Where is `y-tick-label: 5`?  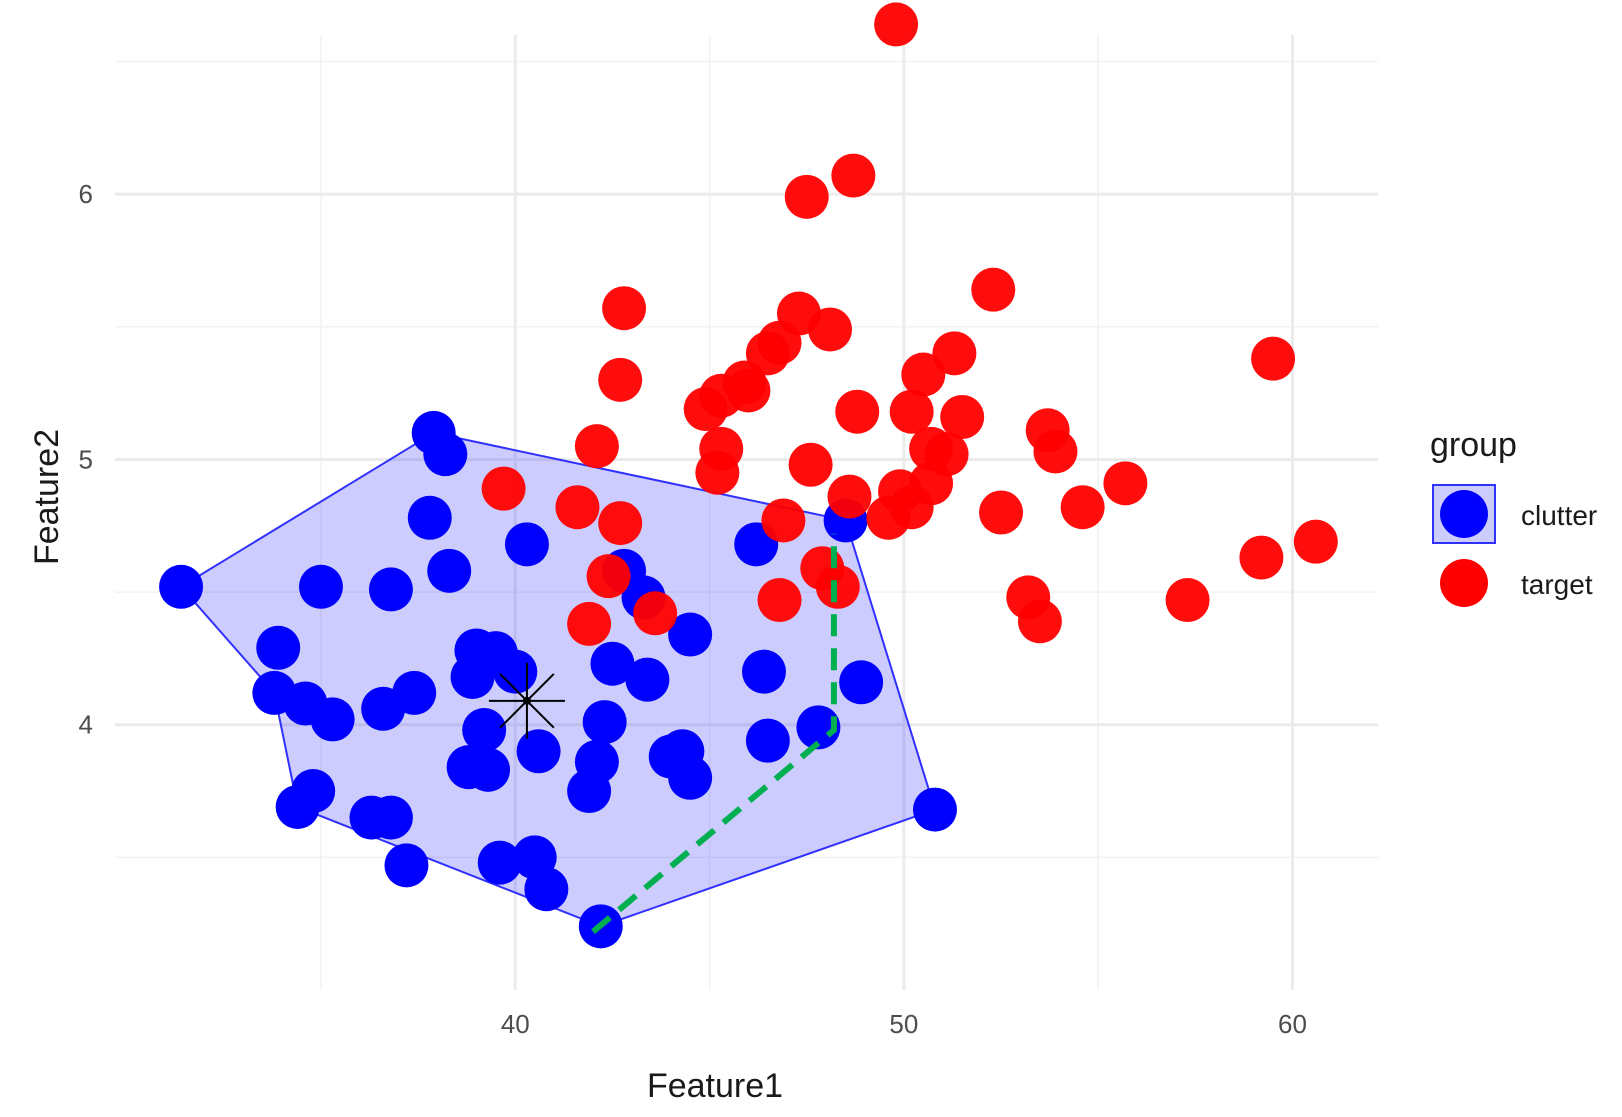
y-tick-label: 5 is located at coordinates (86, 459).